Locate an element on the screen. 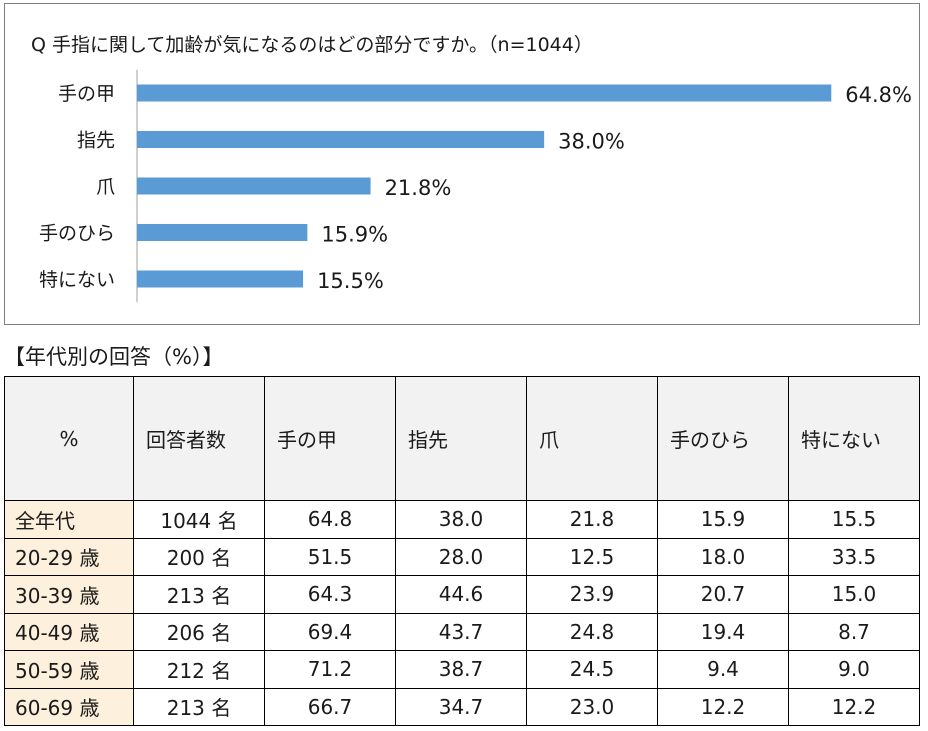 This screenshot has height=731, width=928. table-row: 60-69 歳 213 名 66.7 34.7 23.0 12.2 12.2 is located at coordinates (462, 706).